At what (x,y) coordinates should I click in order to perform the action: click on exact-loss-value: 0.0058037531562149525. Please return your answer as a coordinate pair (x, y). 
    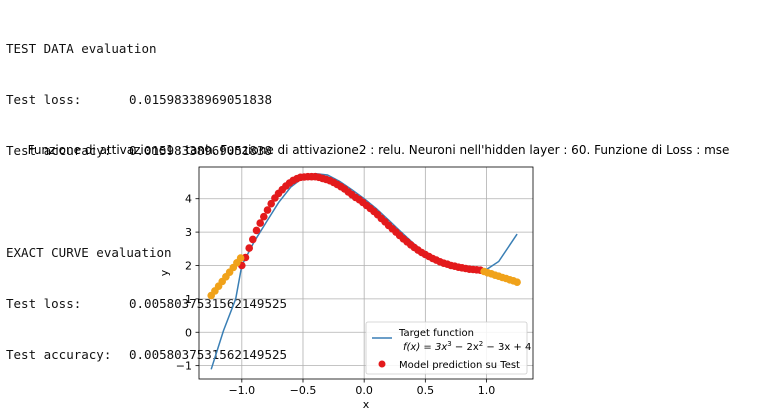
    Looking at the image, I should click on (208, 303).